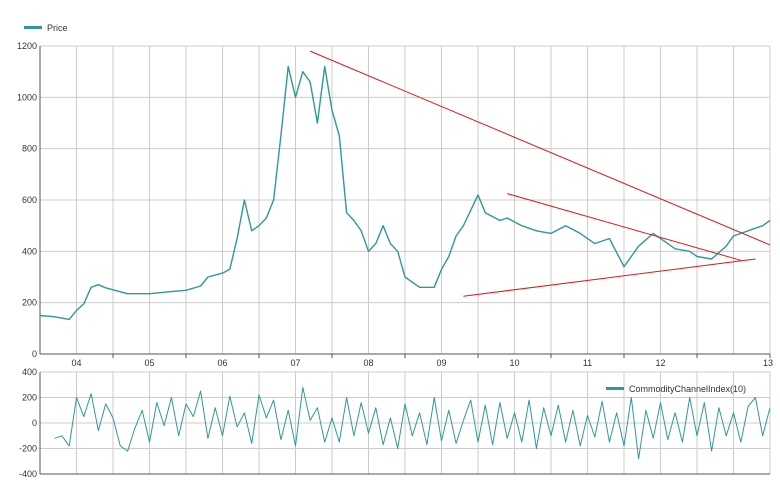 This screenshot has width=780, height=482. What do you see at coordinates (768, 363) in the screenshot?
I see `price-x-tick-label: 13` at bounding box center [768, 363].